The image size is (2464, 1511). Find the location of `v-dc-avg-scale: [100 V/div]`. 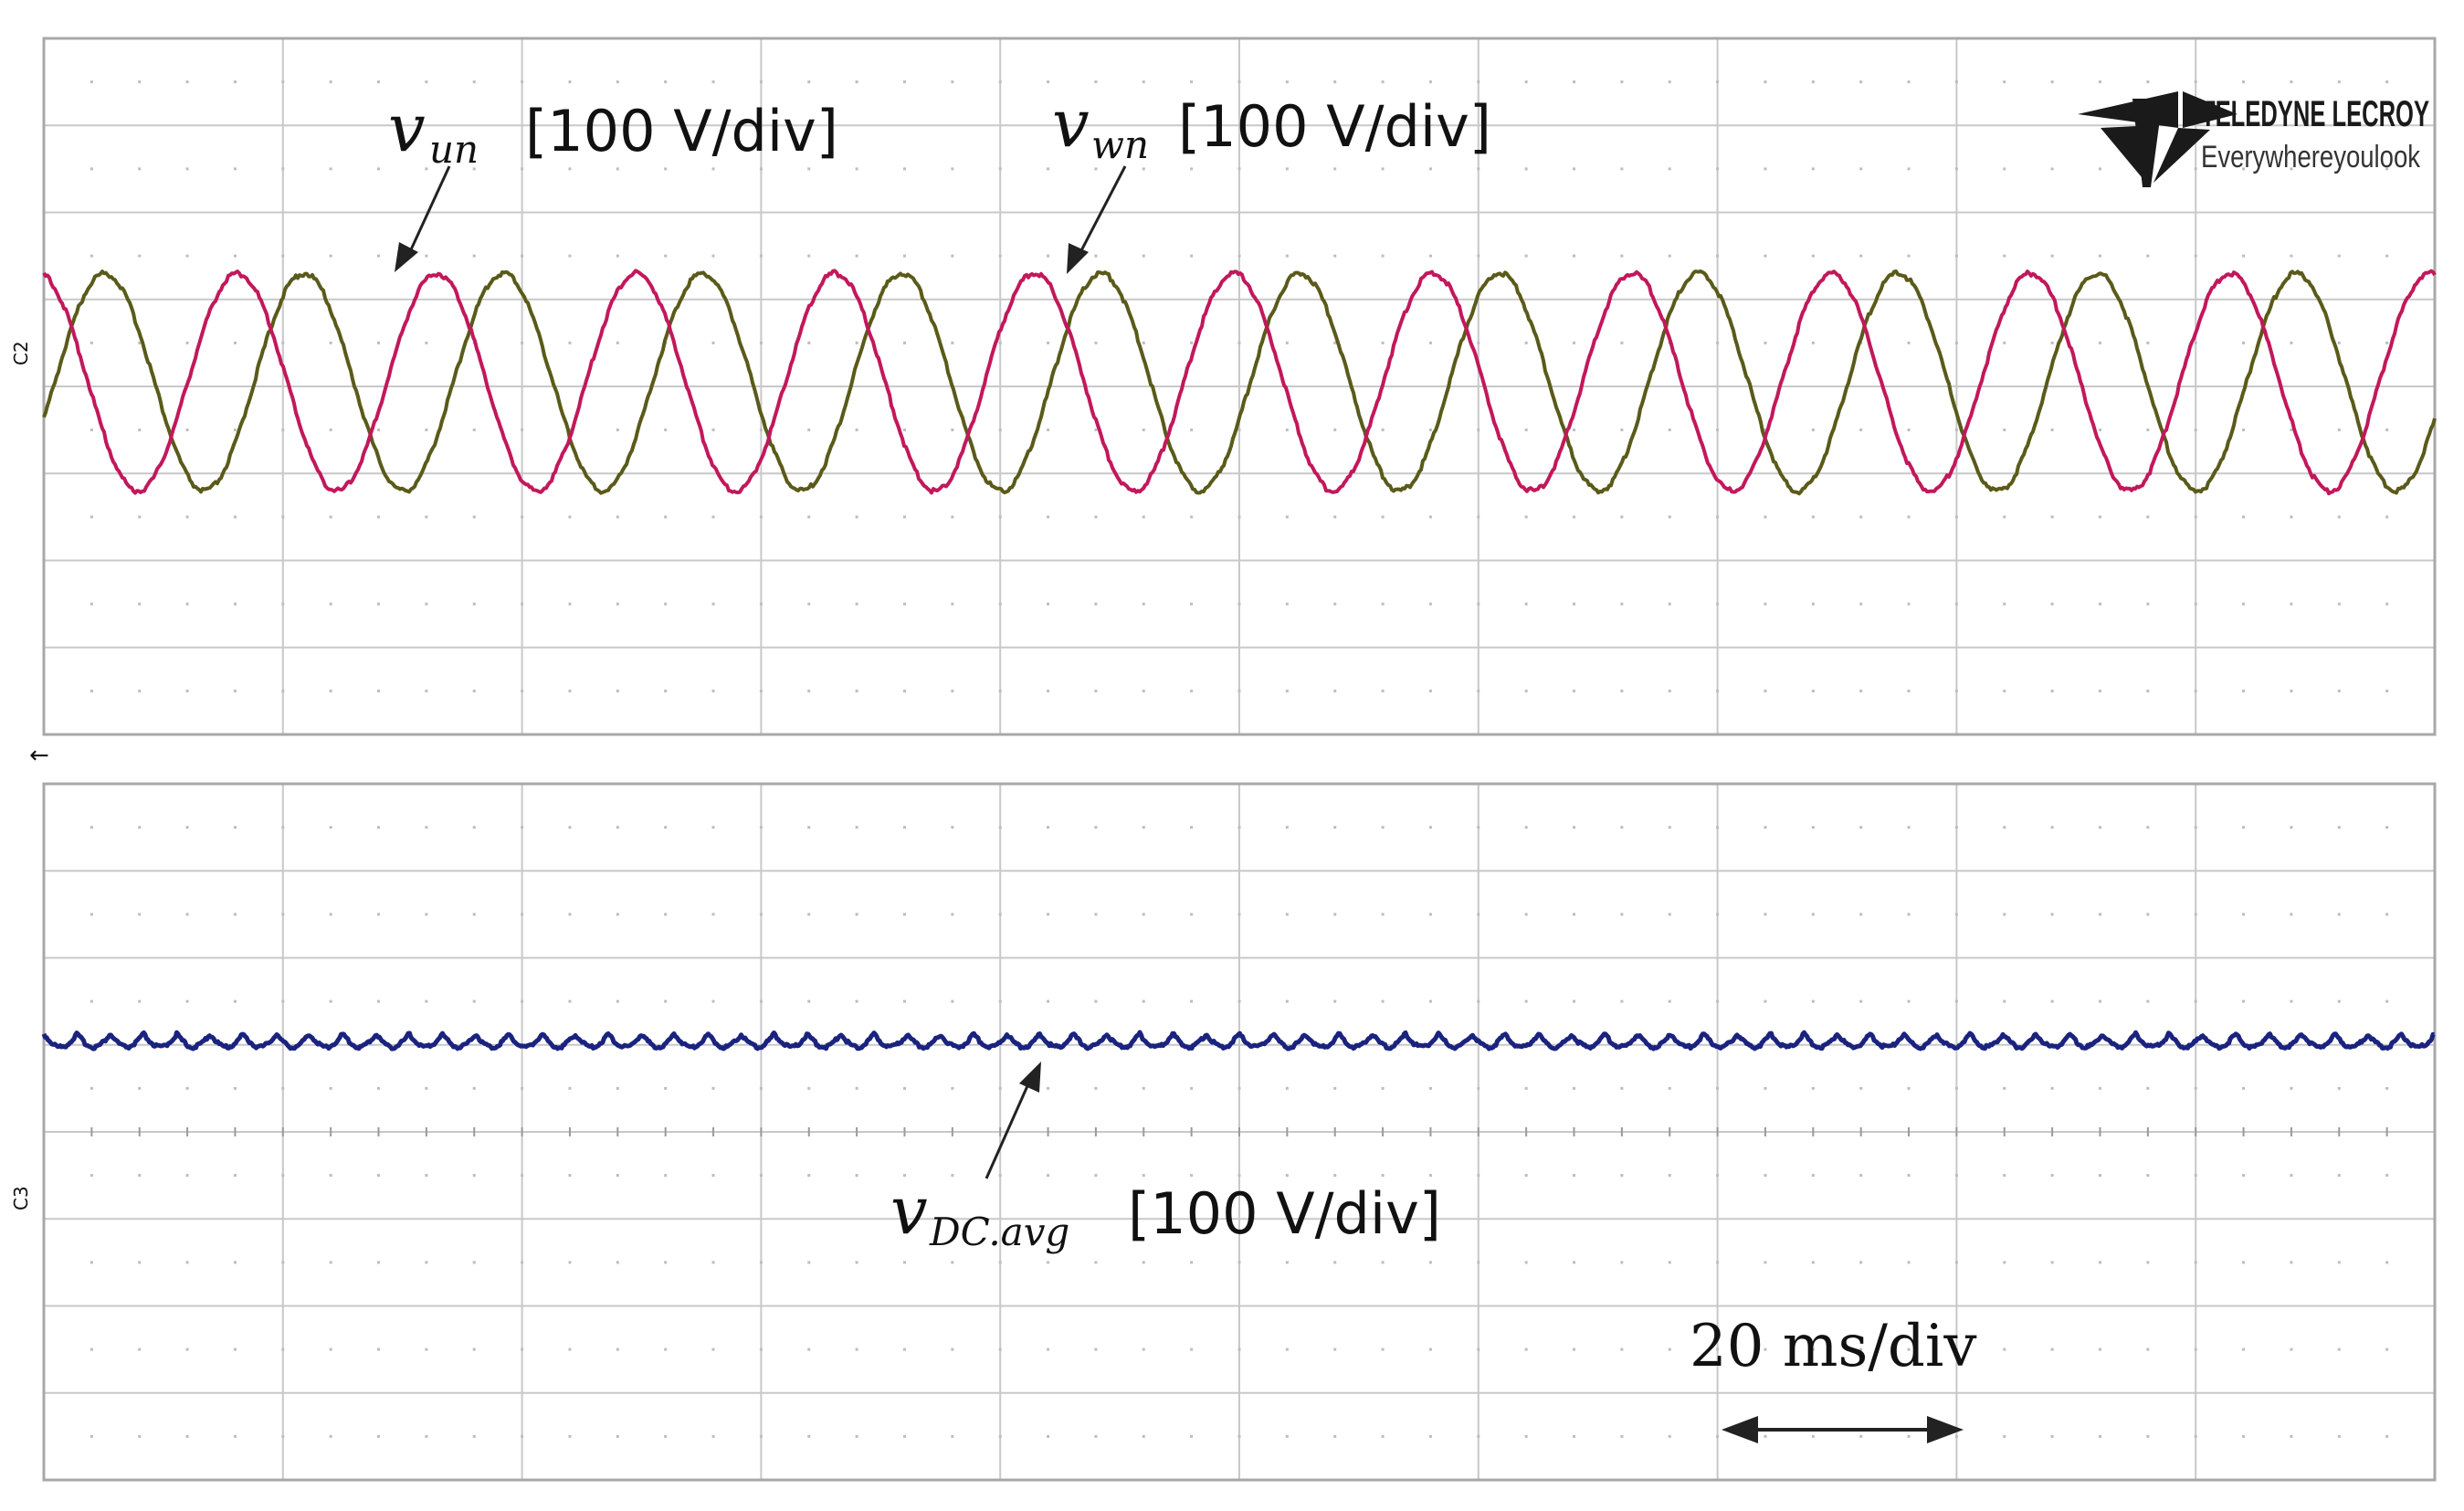

v-dc-avg-scale: [100 V/div] is located at coordinates (1284, 1213).